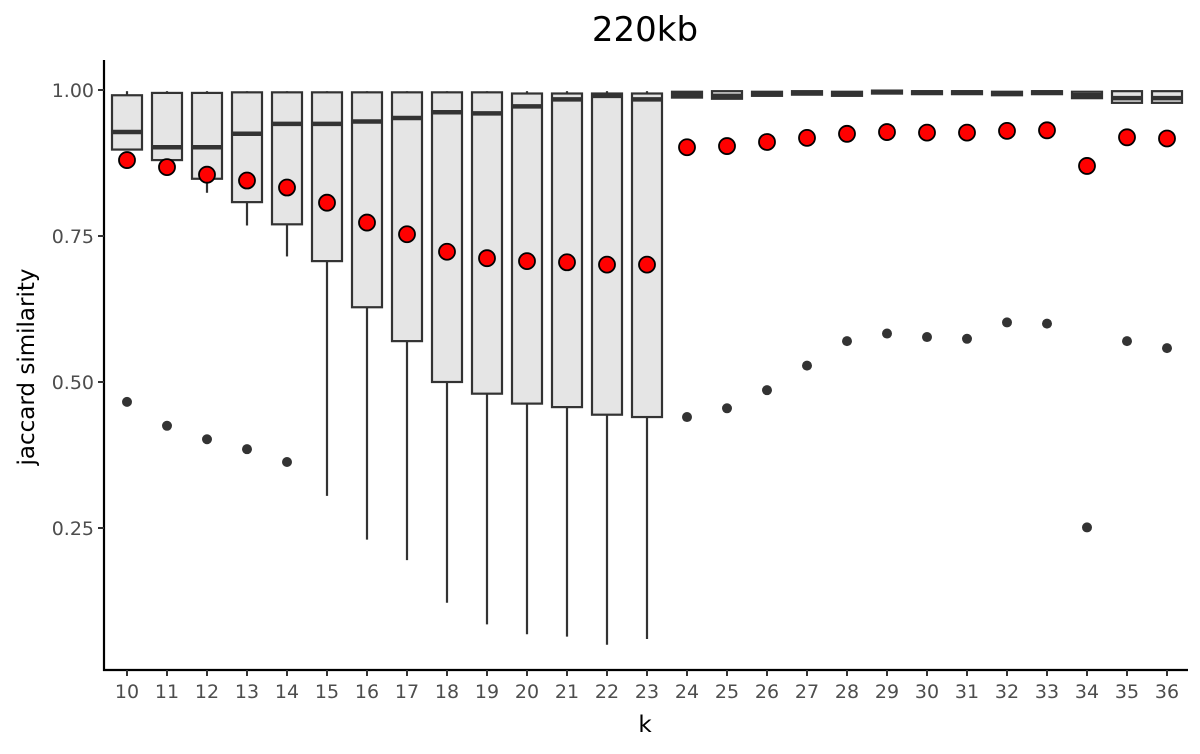  I want to click on x-tick-label: 33, so click(1047, 692).